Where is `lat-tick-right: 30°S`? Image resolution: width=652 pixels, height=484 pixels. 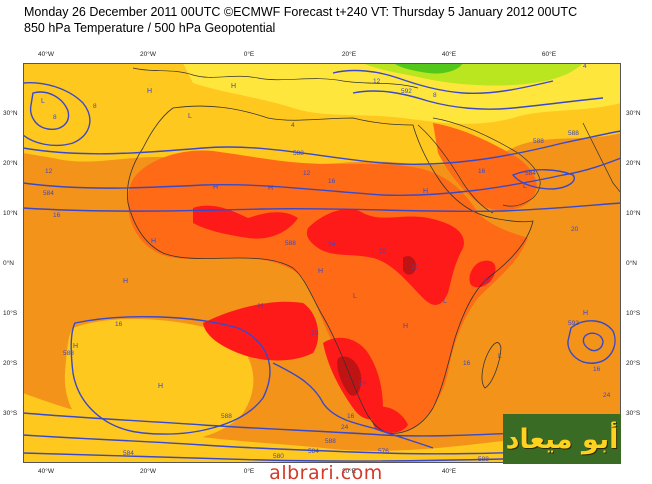
lat-tick-right: 30°S is located at coordinates (633, 413).